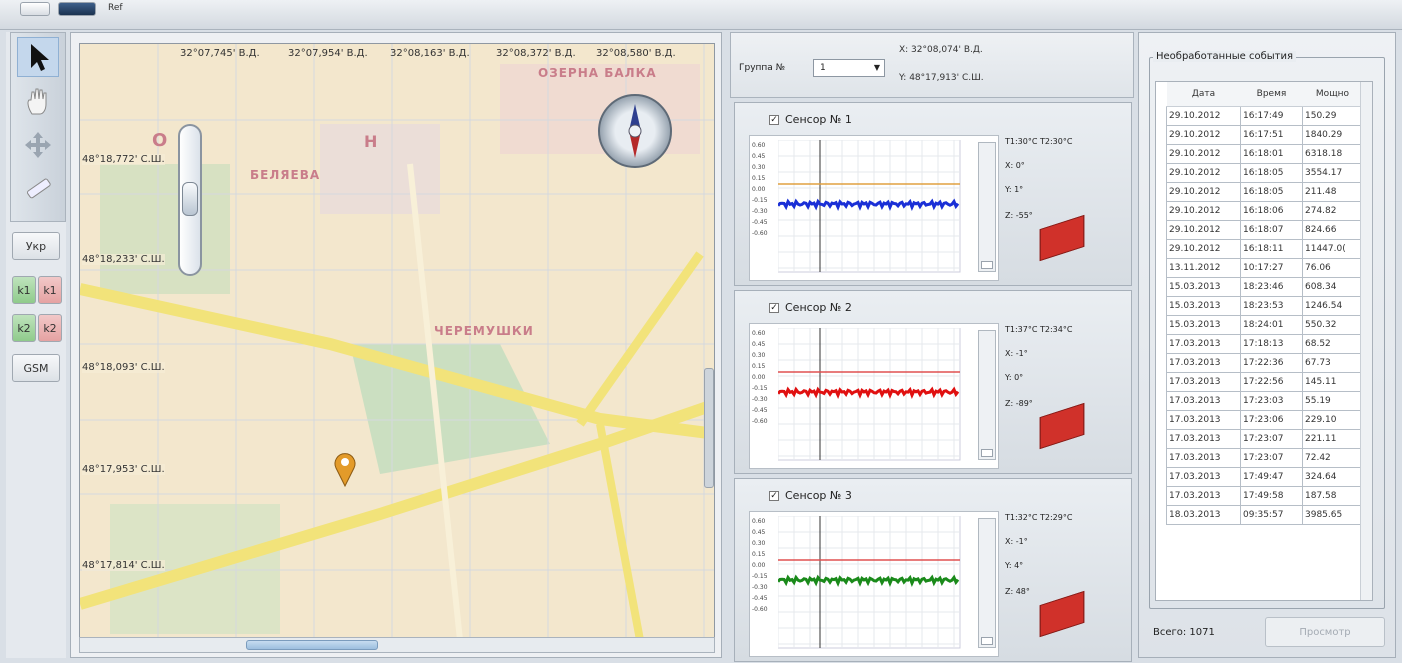 The width and height of the screenshot is (1402, 663). Describe the element at coordinates (536, 53) in the screenshot. I see `longitude-label: 32°08,372' В.Д.` at that location.